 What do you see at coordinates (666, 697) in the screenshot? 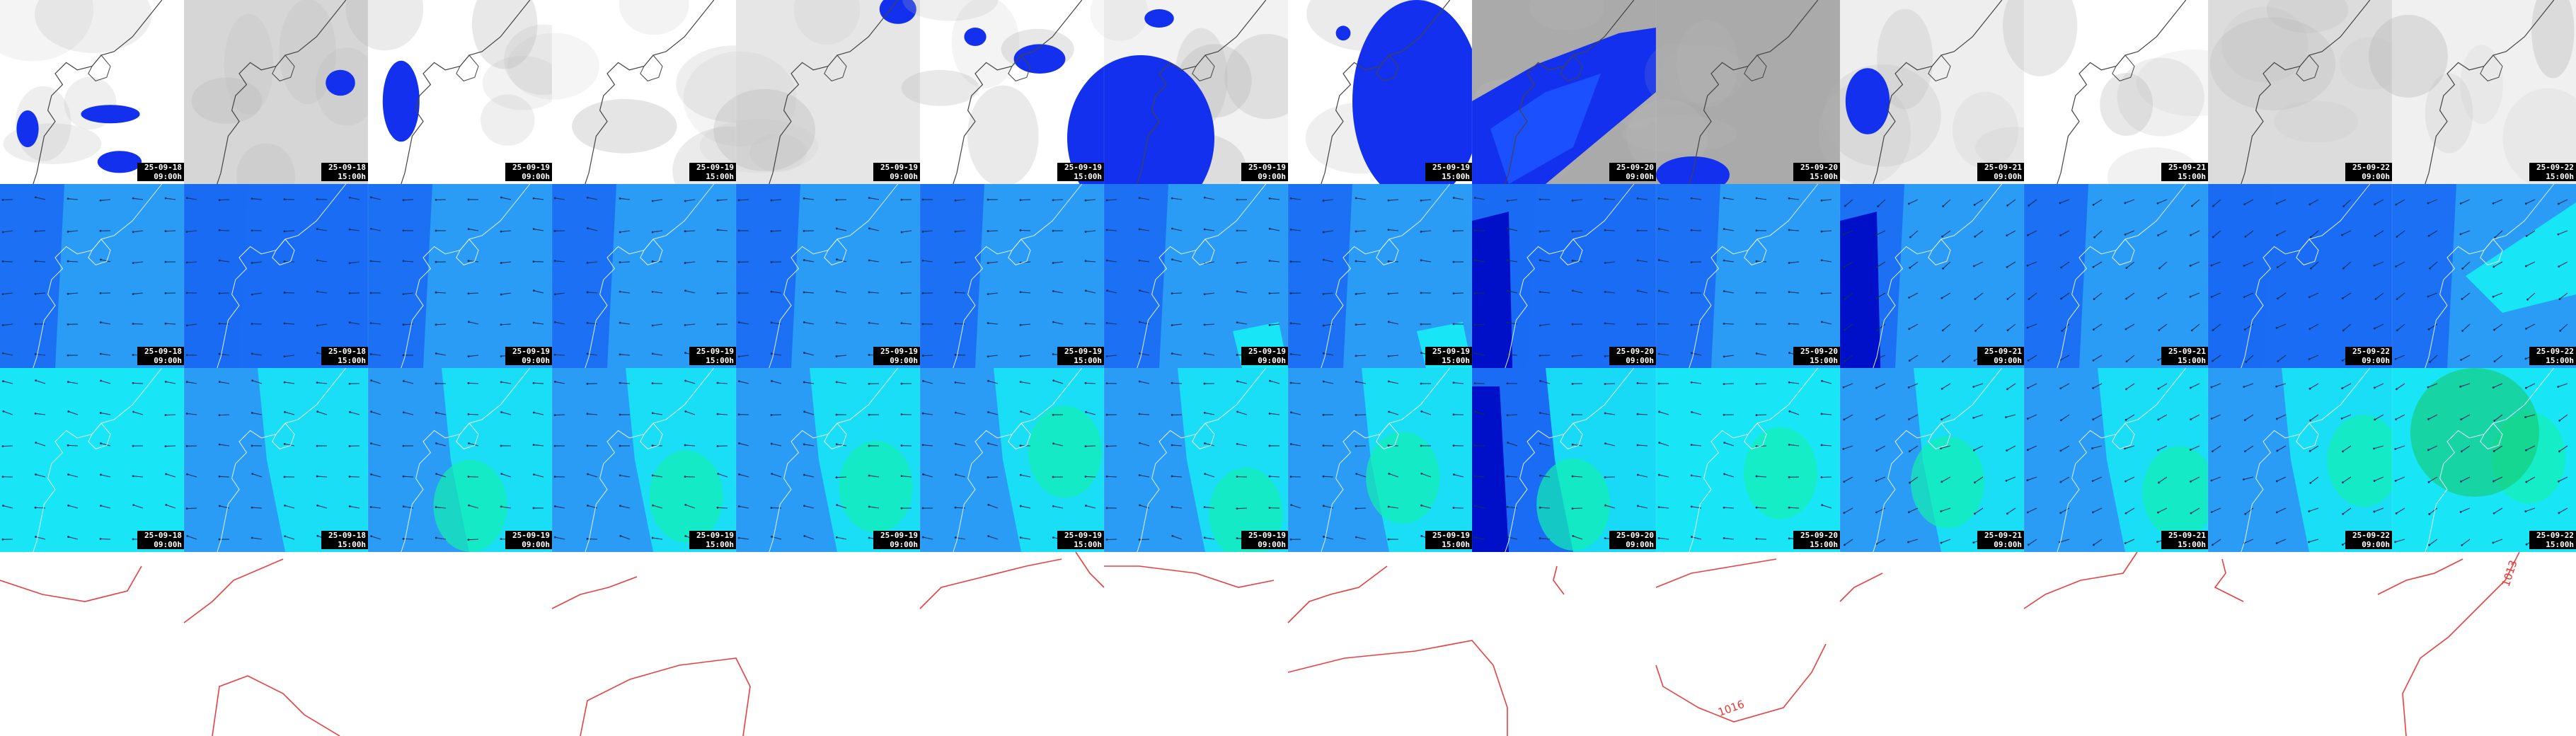
I see `isobar` at bounding box center [666, 697].